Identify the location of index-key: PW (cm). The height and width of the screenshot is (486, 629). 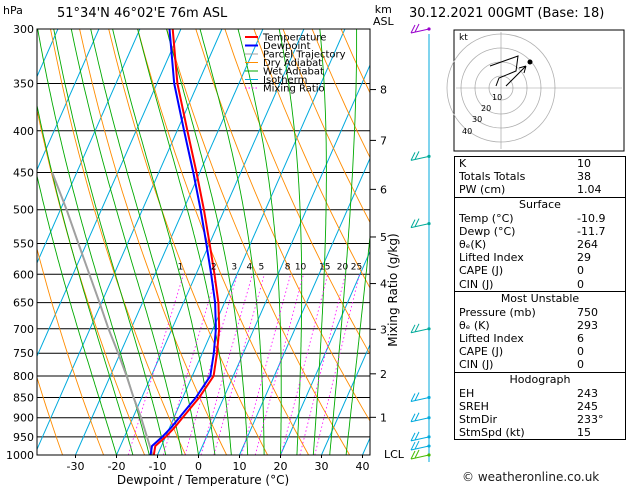
(482, 190).